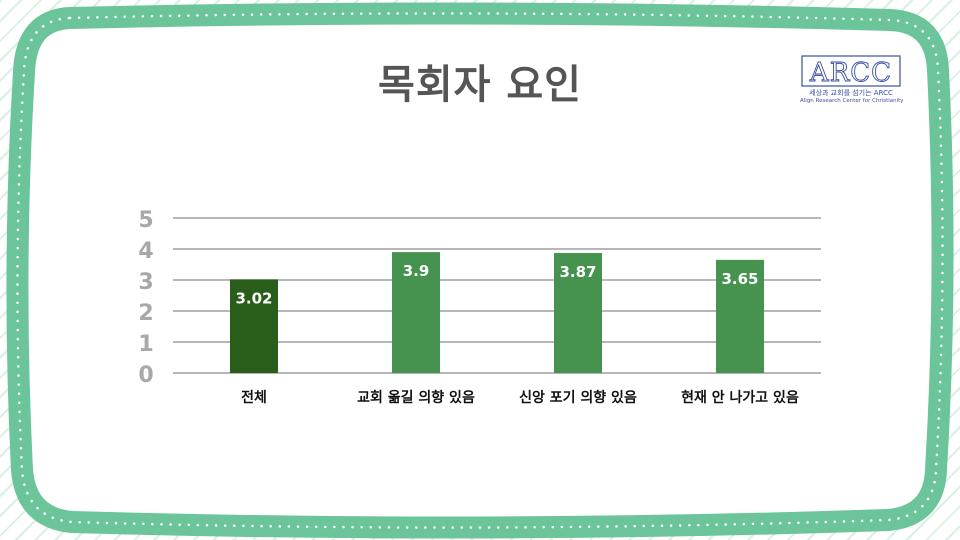 This screenshot has height=540, width=960. I want to click on data-label: 3.02, so click(253, 298).